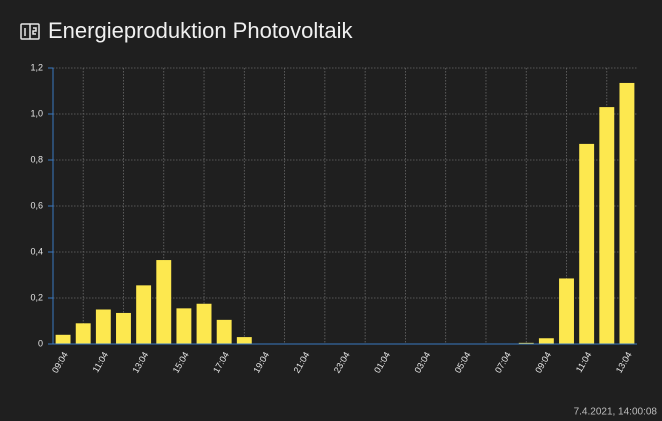 The height and width of the screenshot is (421, 662). Describe the element at coordinates (261, 362) in the screenshot. I see `x-tick-label: 19:04` at that location.